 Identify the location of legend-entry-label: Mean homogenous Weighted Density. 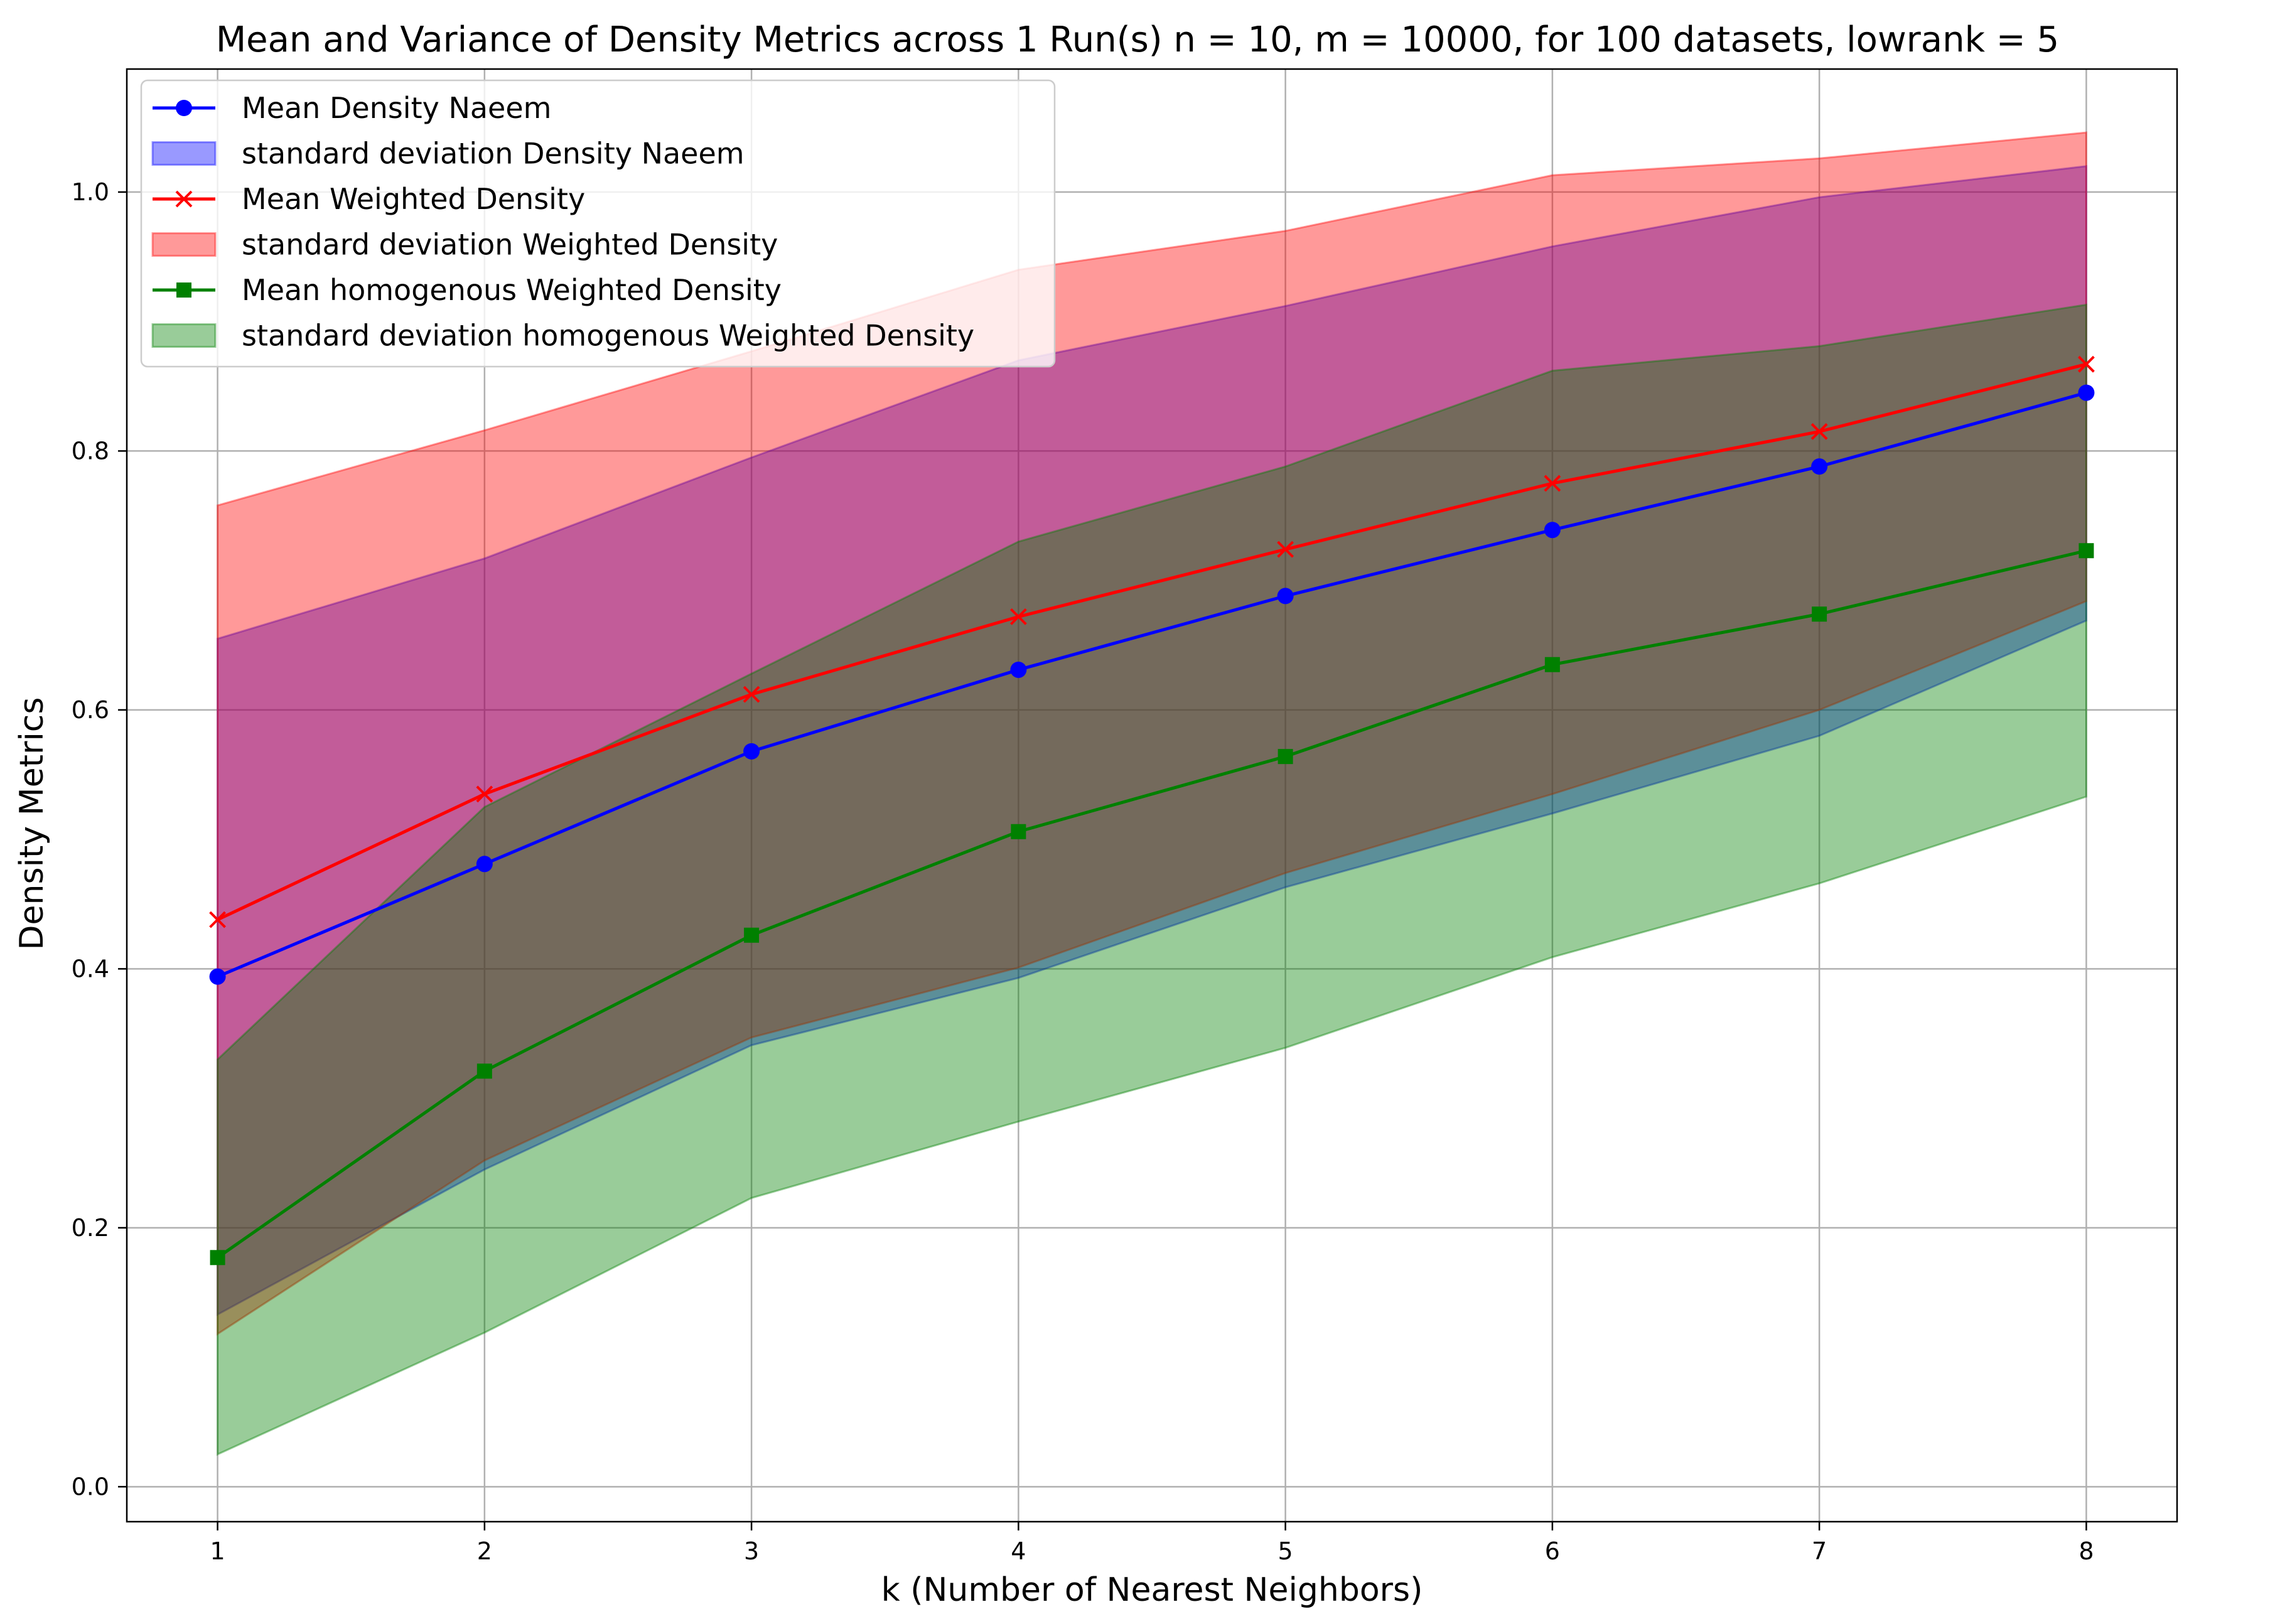
(512, 290).